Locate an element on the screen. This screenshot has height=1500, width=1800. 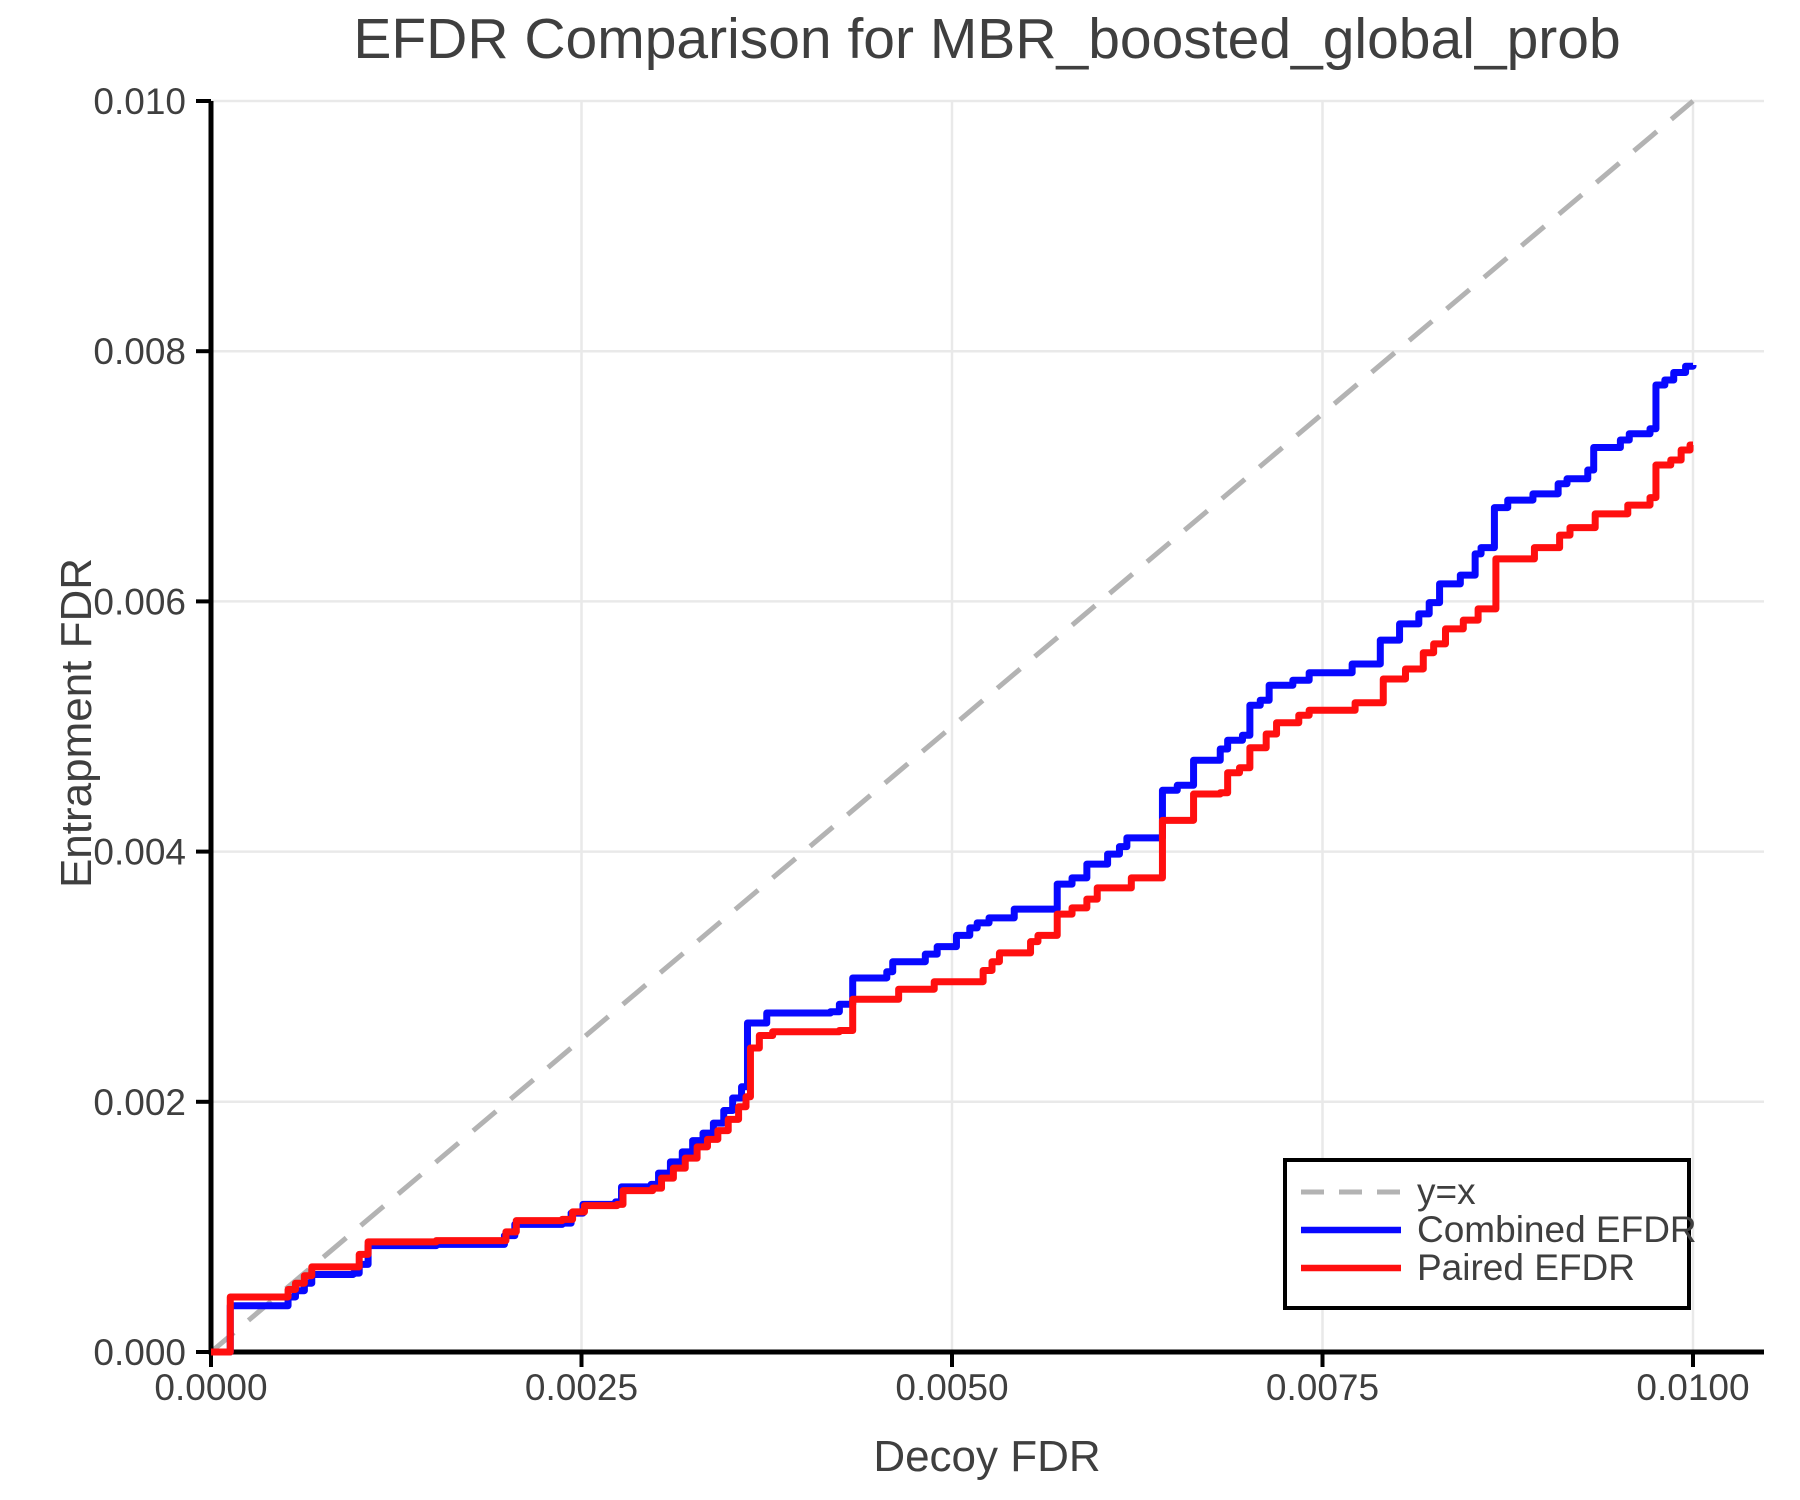
legend-label-combined-efdr: Combined EFDR is located at coordinates (1557, 1229).